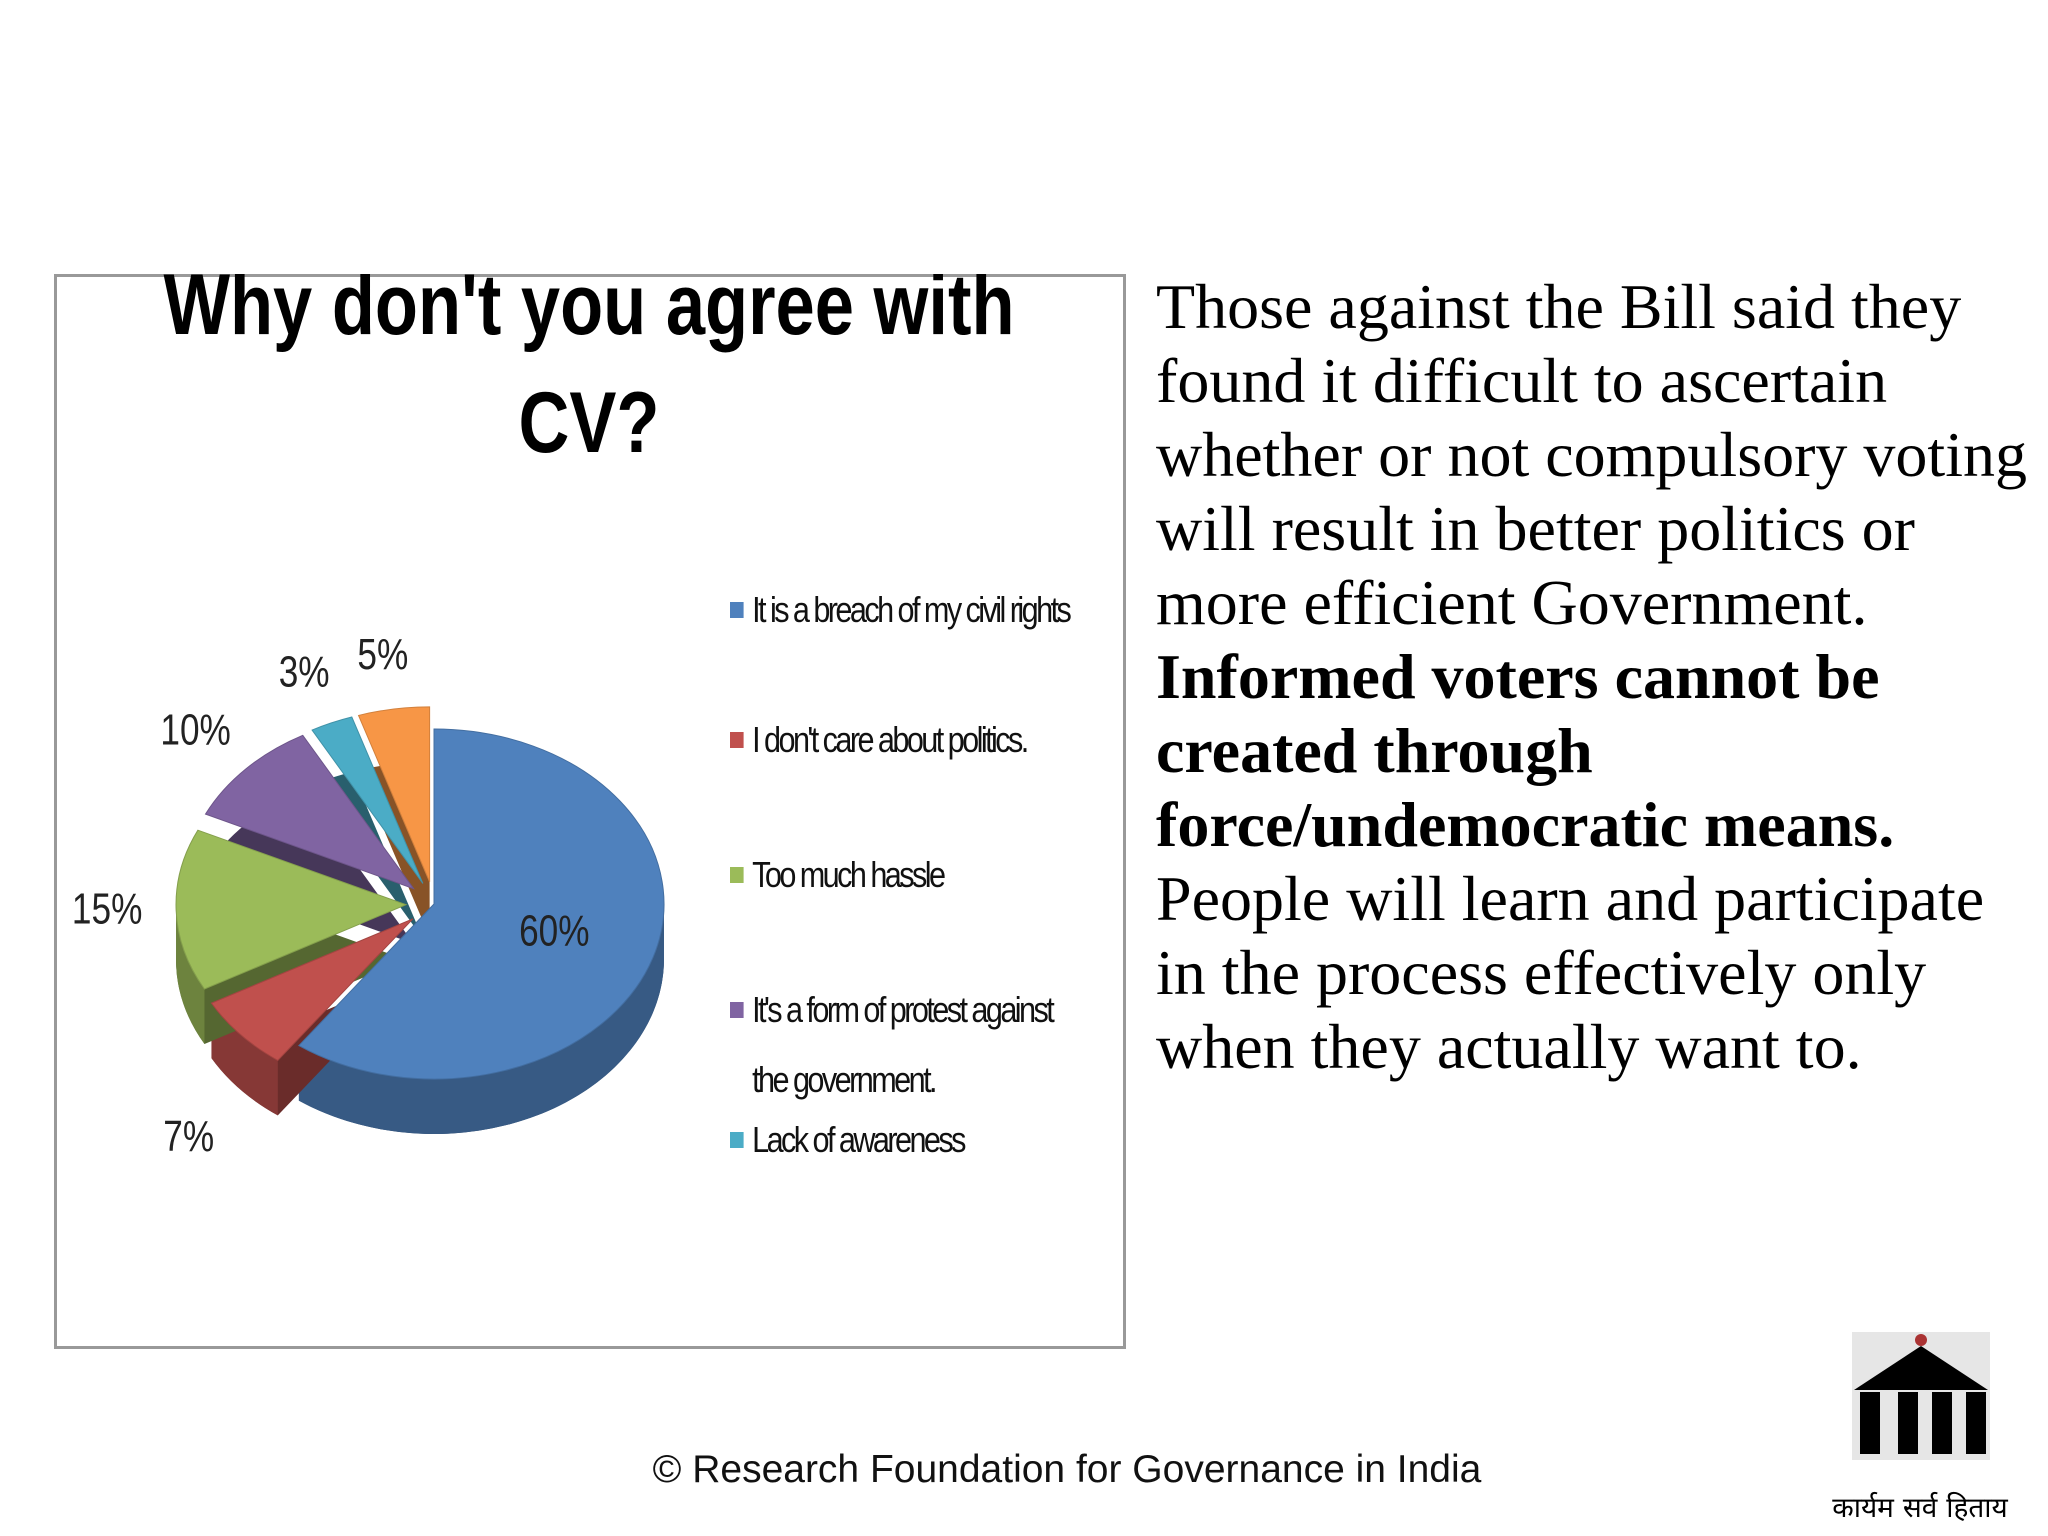  I want to click on data-label: 7%, so click(188, 1136).